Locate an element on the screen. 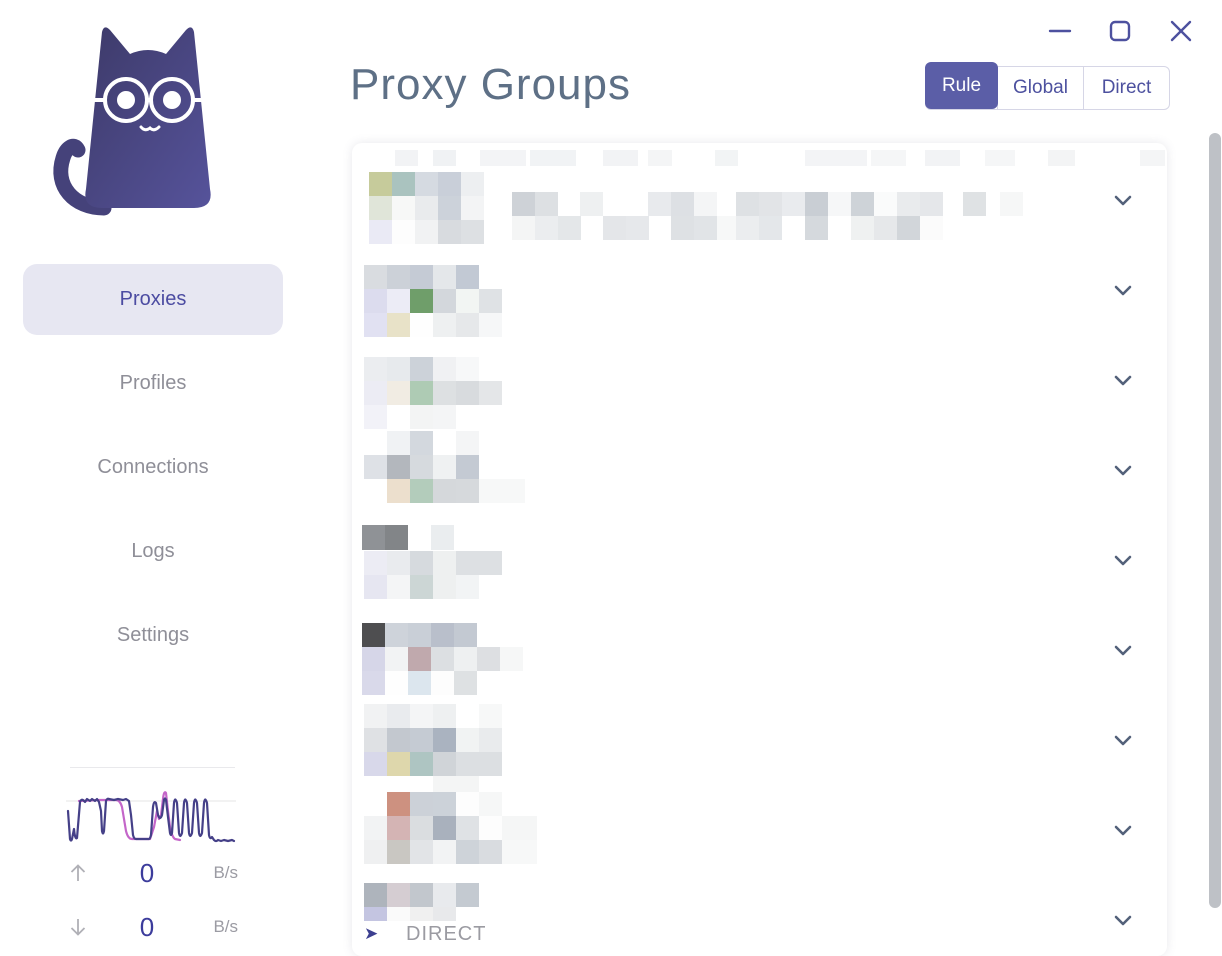 The height and width of the screenshot is (956, 1222). minimize-button is located at coordinates (1060, 31).